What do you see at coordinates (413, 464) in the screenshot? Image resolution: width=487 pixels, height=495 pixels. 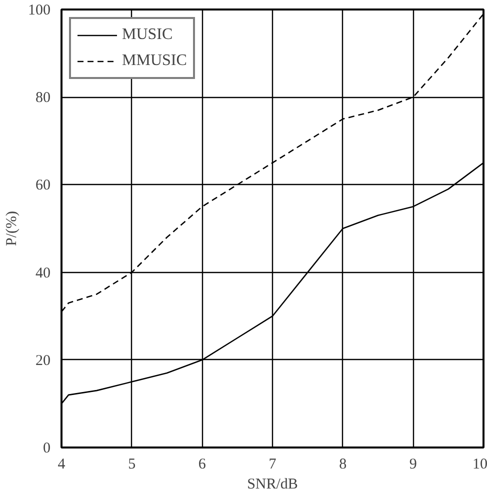 I see `x-tick-label: 9` at bounding box center [413, 464].